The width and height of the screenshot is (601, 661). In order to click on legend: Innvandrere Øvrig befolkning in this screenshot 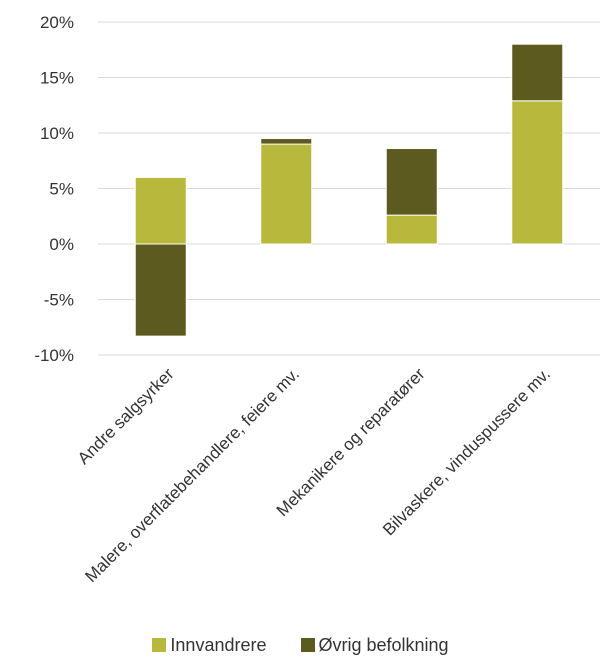, I will do `click(300, 645)`.